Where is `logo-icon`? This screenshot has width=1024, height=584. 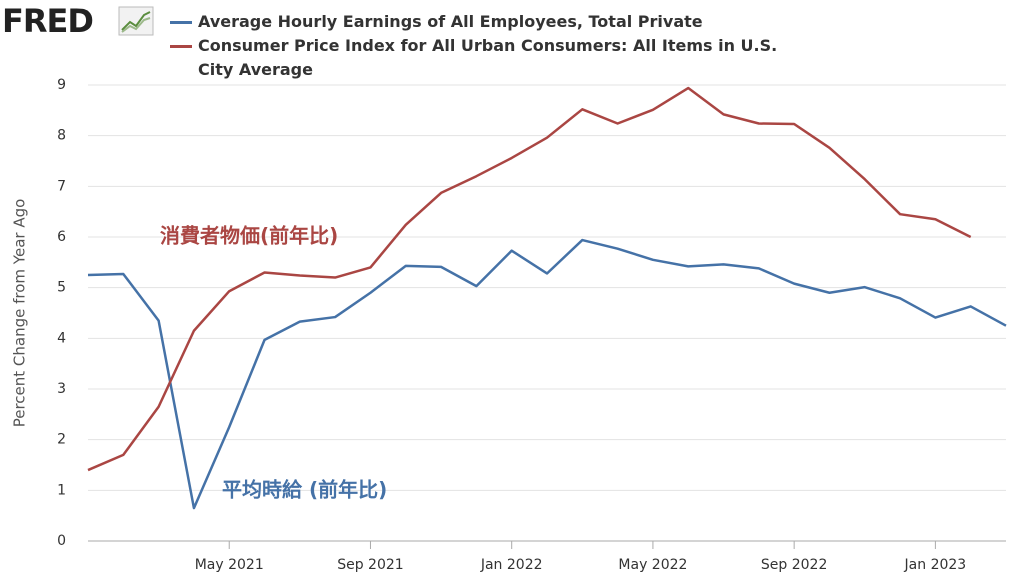
logo-icon is located at coordinates (136, 21).